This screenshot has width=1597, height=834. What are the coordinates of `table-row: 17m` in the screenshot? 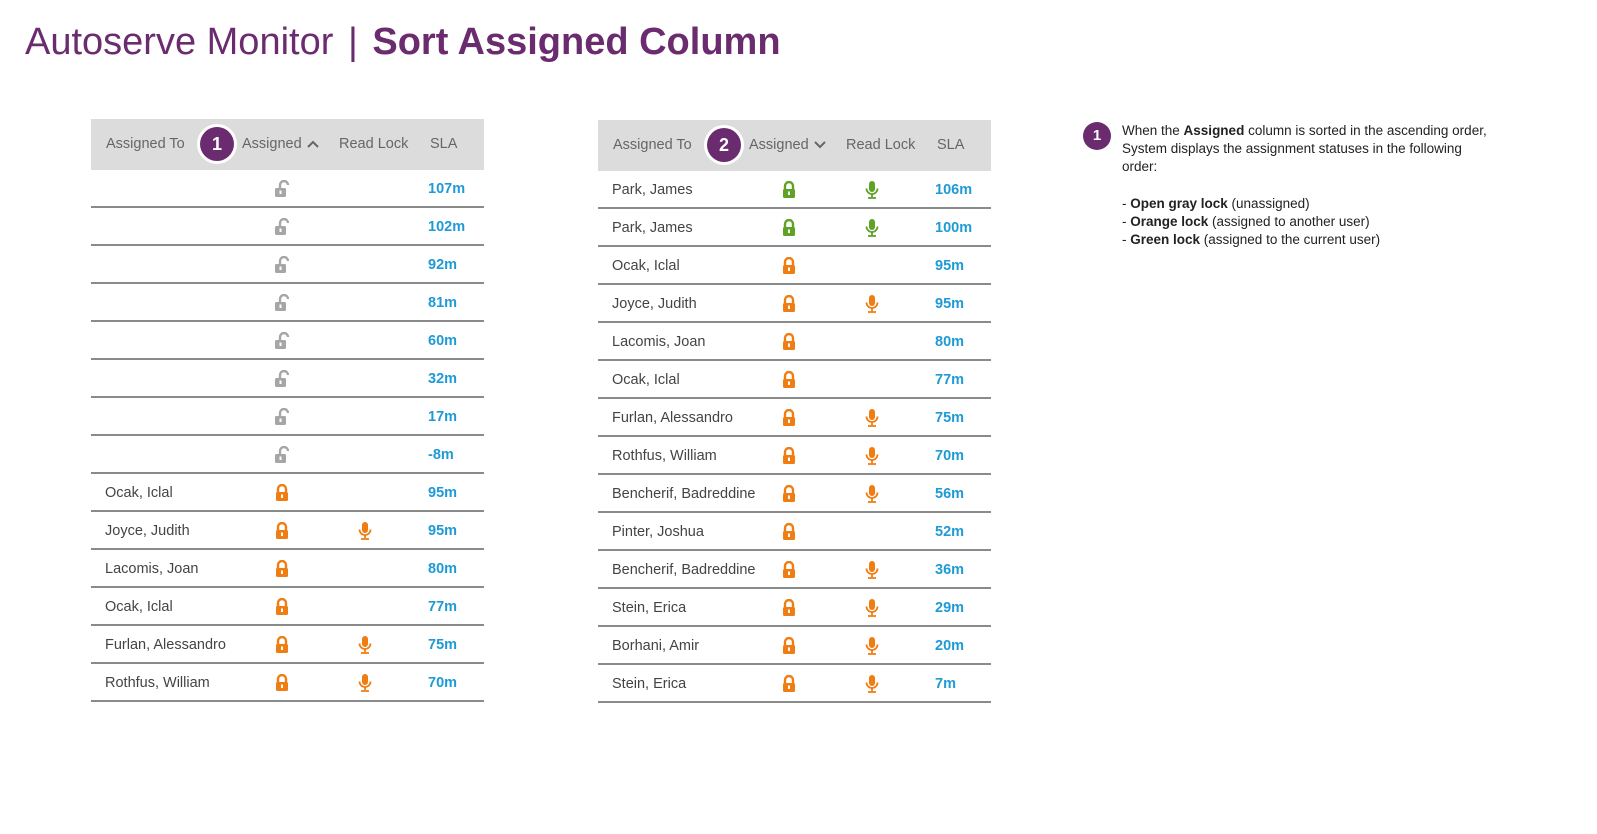 It's located at (287, 417).